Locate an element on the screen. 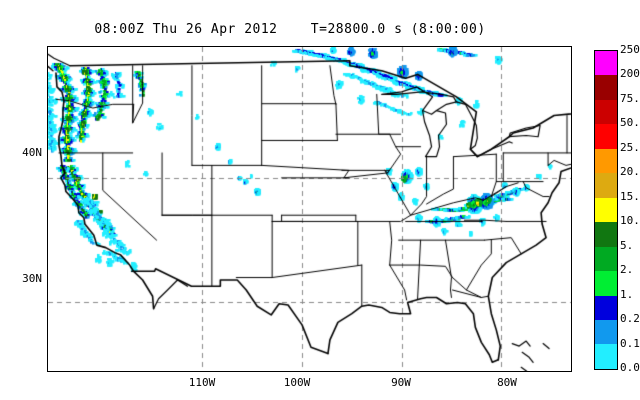  ytick-label-40n: 40N is located at coordinates (32, 152).